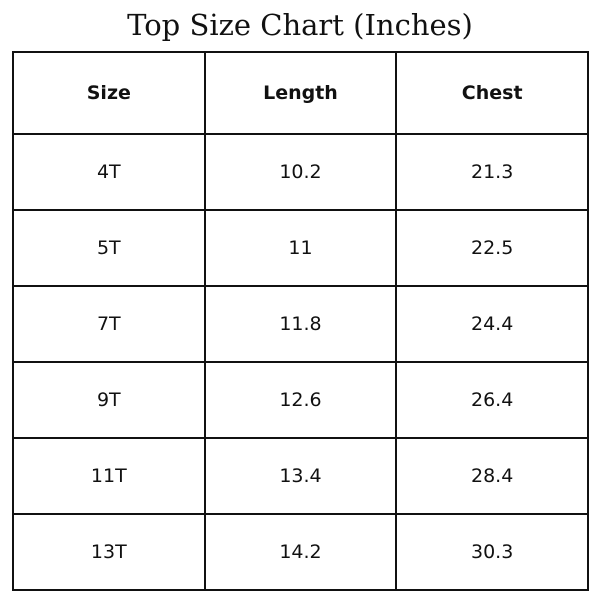  Describe the element at coordinates (300, 25) in the screenshot. I see `title: Top Size Chart (Inches)` at that location.